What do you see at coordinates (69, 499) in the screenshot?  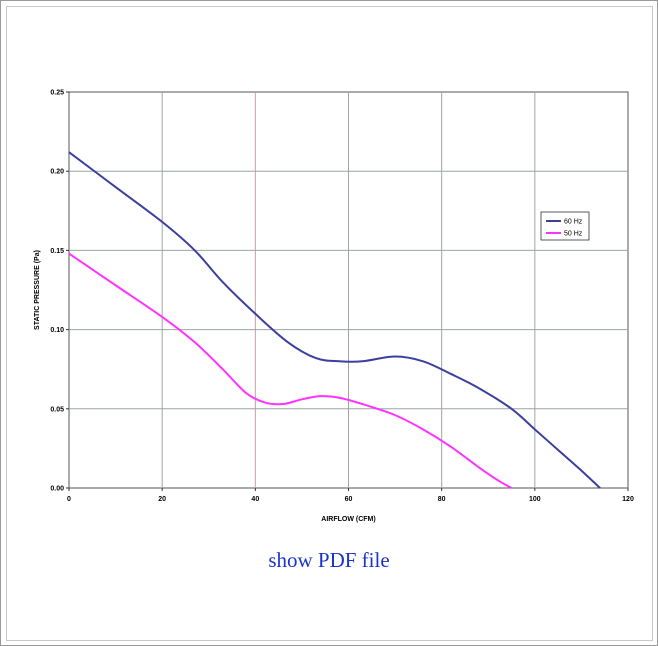 I see `x-tick-label: 0` at bounding box center [69, 499].